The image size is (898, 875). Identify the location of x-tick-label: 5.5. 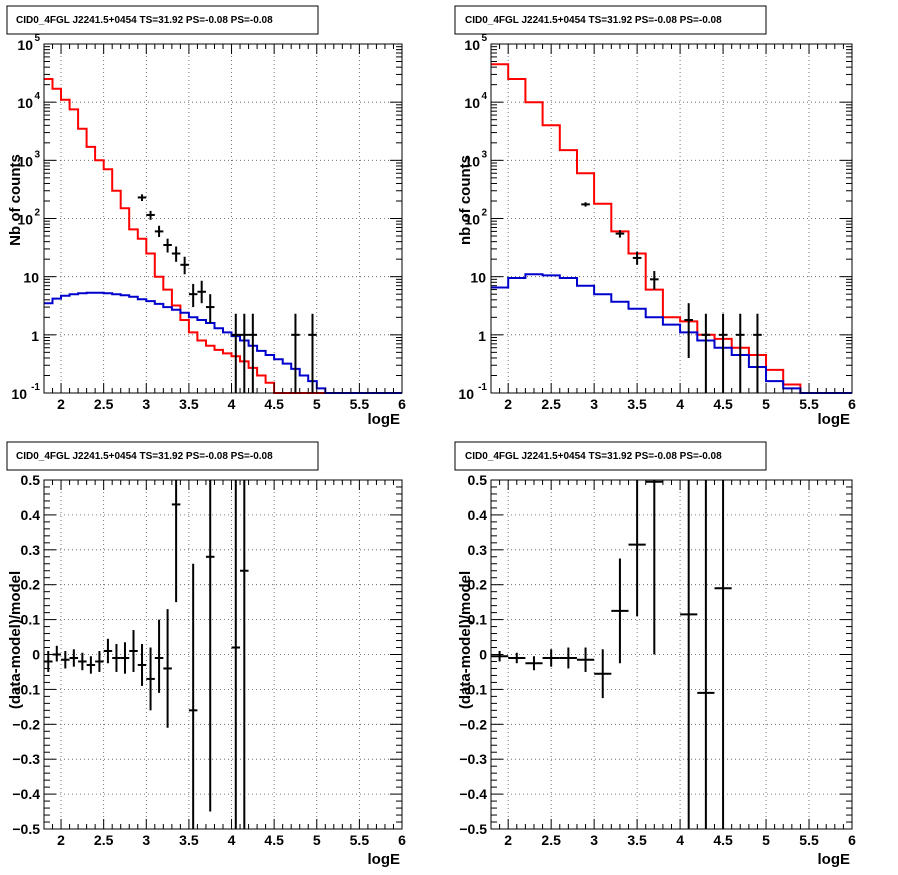
(360, 404).